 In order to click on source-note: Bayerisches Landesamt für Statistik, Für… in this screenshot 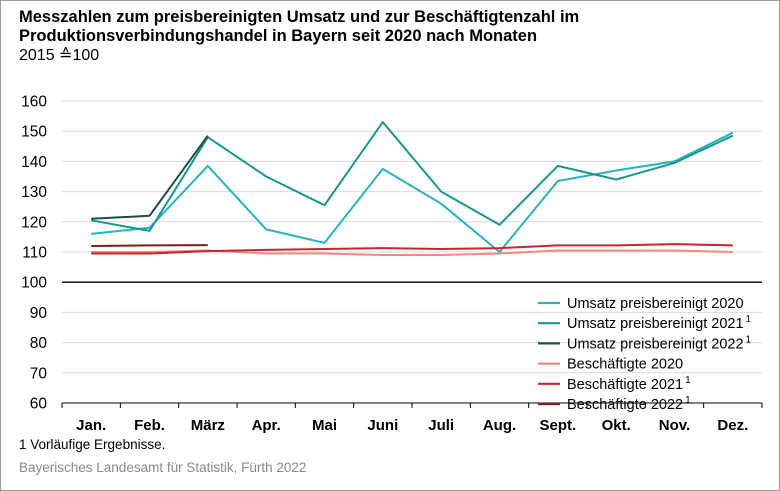, I will do `click(163, 467)`.